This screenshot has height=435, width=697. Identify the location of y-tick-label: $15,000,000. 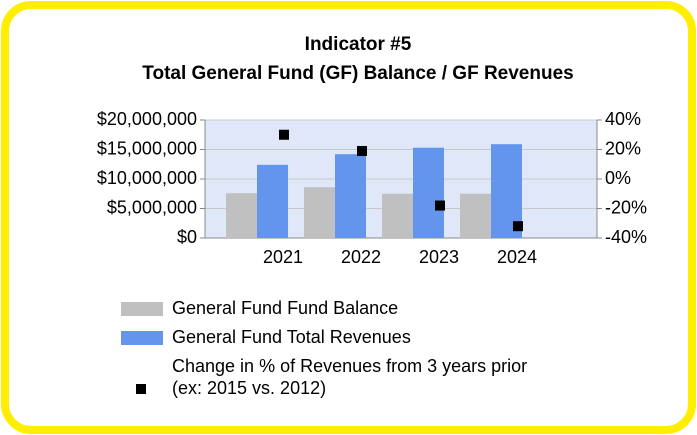
(147, 148).